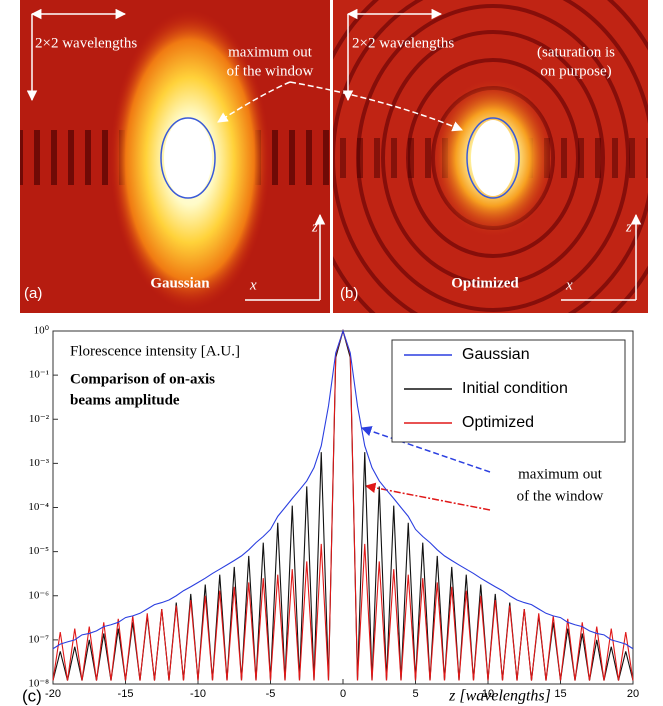 The height and width of the screenshot is (706, 663). Describe the element at coordinates (576, 52) in the screenshot. I see `annotation: (saturation is` at that location.